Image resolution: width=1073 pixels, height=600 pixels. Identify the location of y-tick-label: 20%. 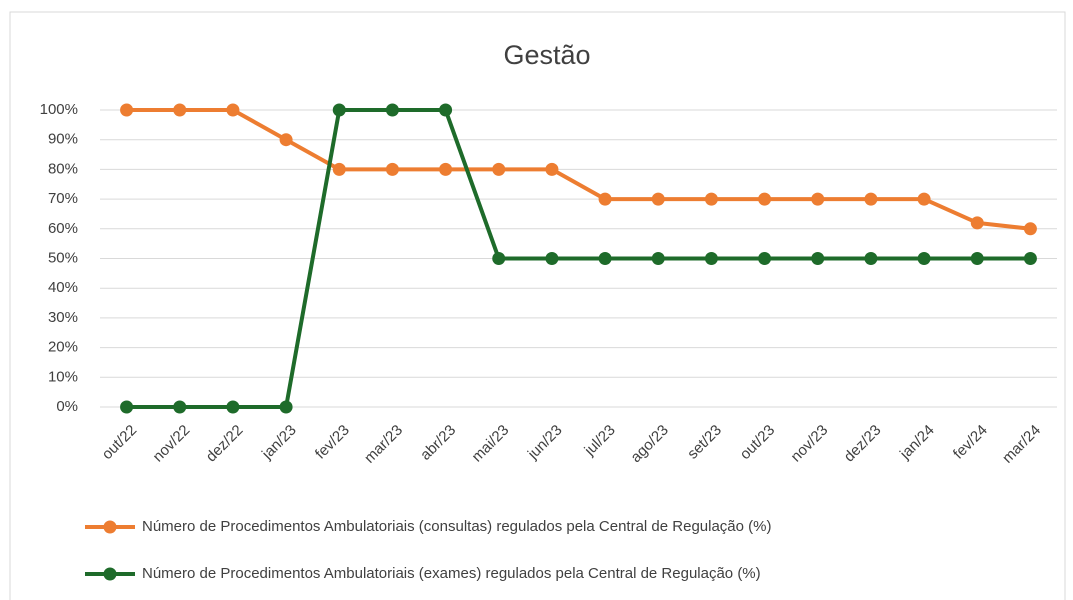
(63, 347).